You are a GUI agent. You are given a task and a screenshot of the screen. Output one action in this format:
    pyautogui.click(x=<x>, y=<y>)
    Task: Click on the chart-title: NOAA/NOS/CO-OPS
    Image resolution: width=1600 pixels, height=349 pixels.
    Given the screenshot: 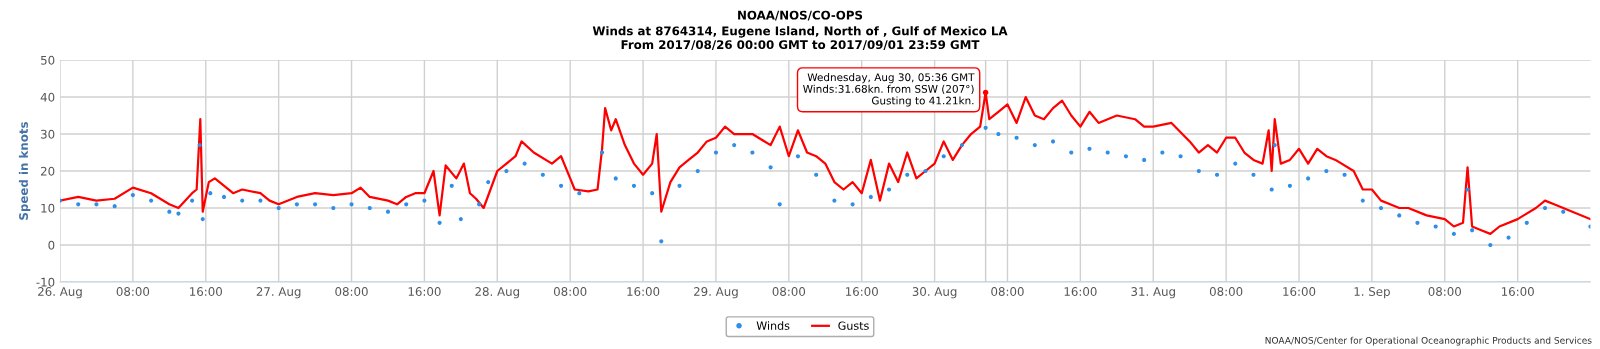 What is the action you would take?
    pyautogui.click(x=800, y=15)
    